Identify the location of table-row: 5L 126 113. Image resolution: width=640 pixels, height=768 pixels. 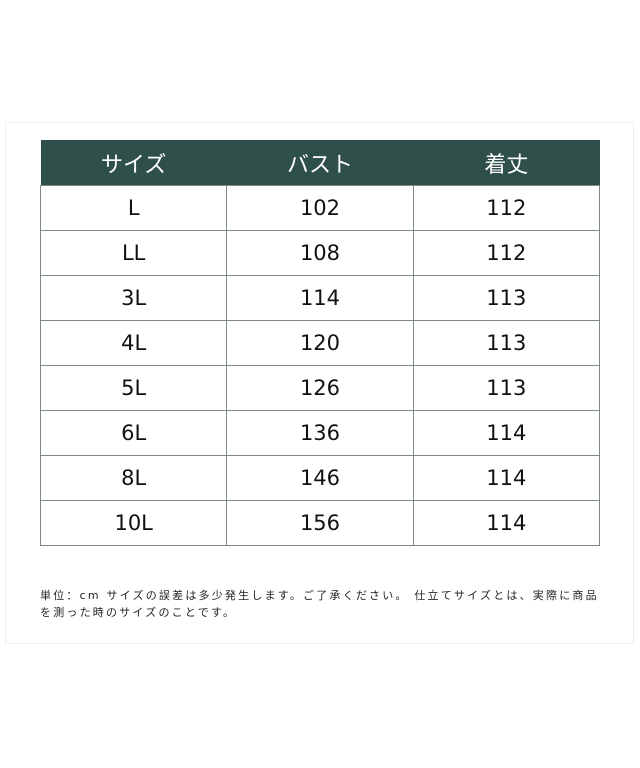
(320, 388).